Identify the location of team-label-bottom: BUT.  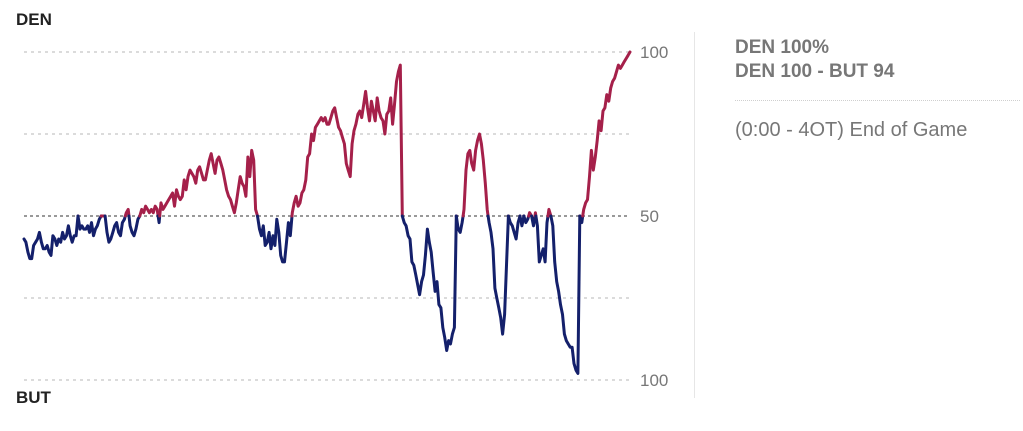
(33, 397).